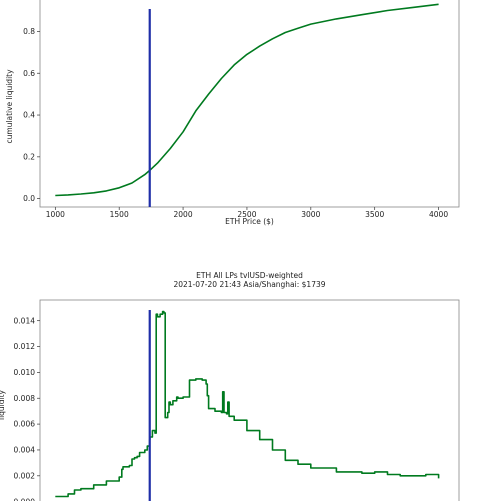 This screenshot has height=501, width=482. I want to click on y-tick-label: 0.4, so click(29, 115).